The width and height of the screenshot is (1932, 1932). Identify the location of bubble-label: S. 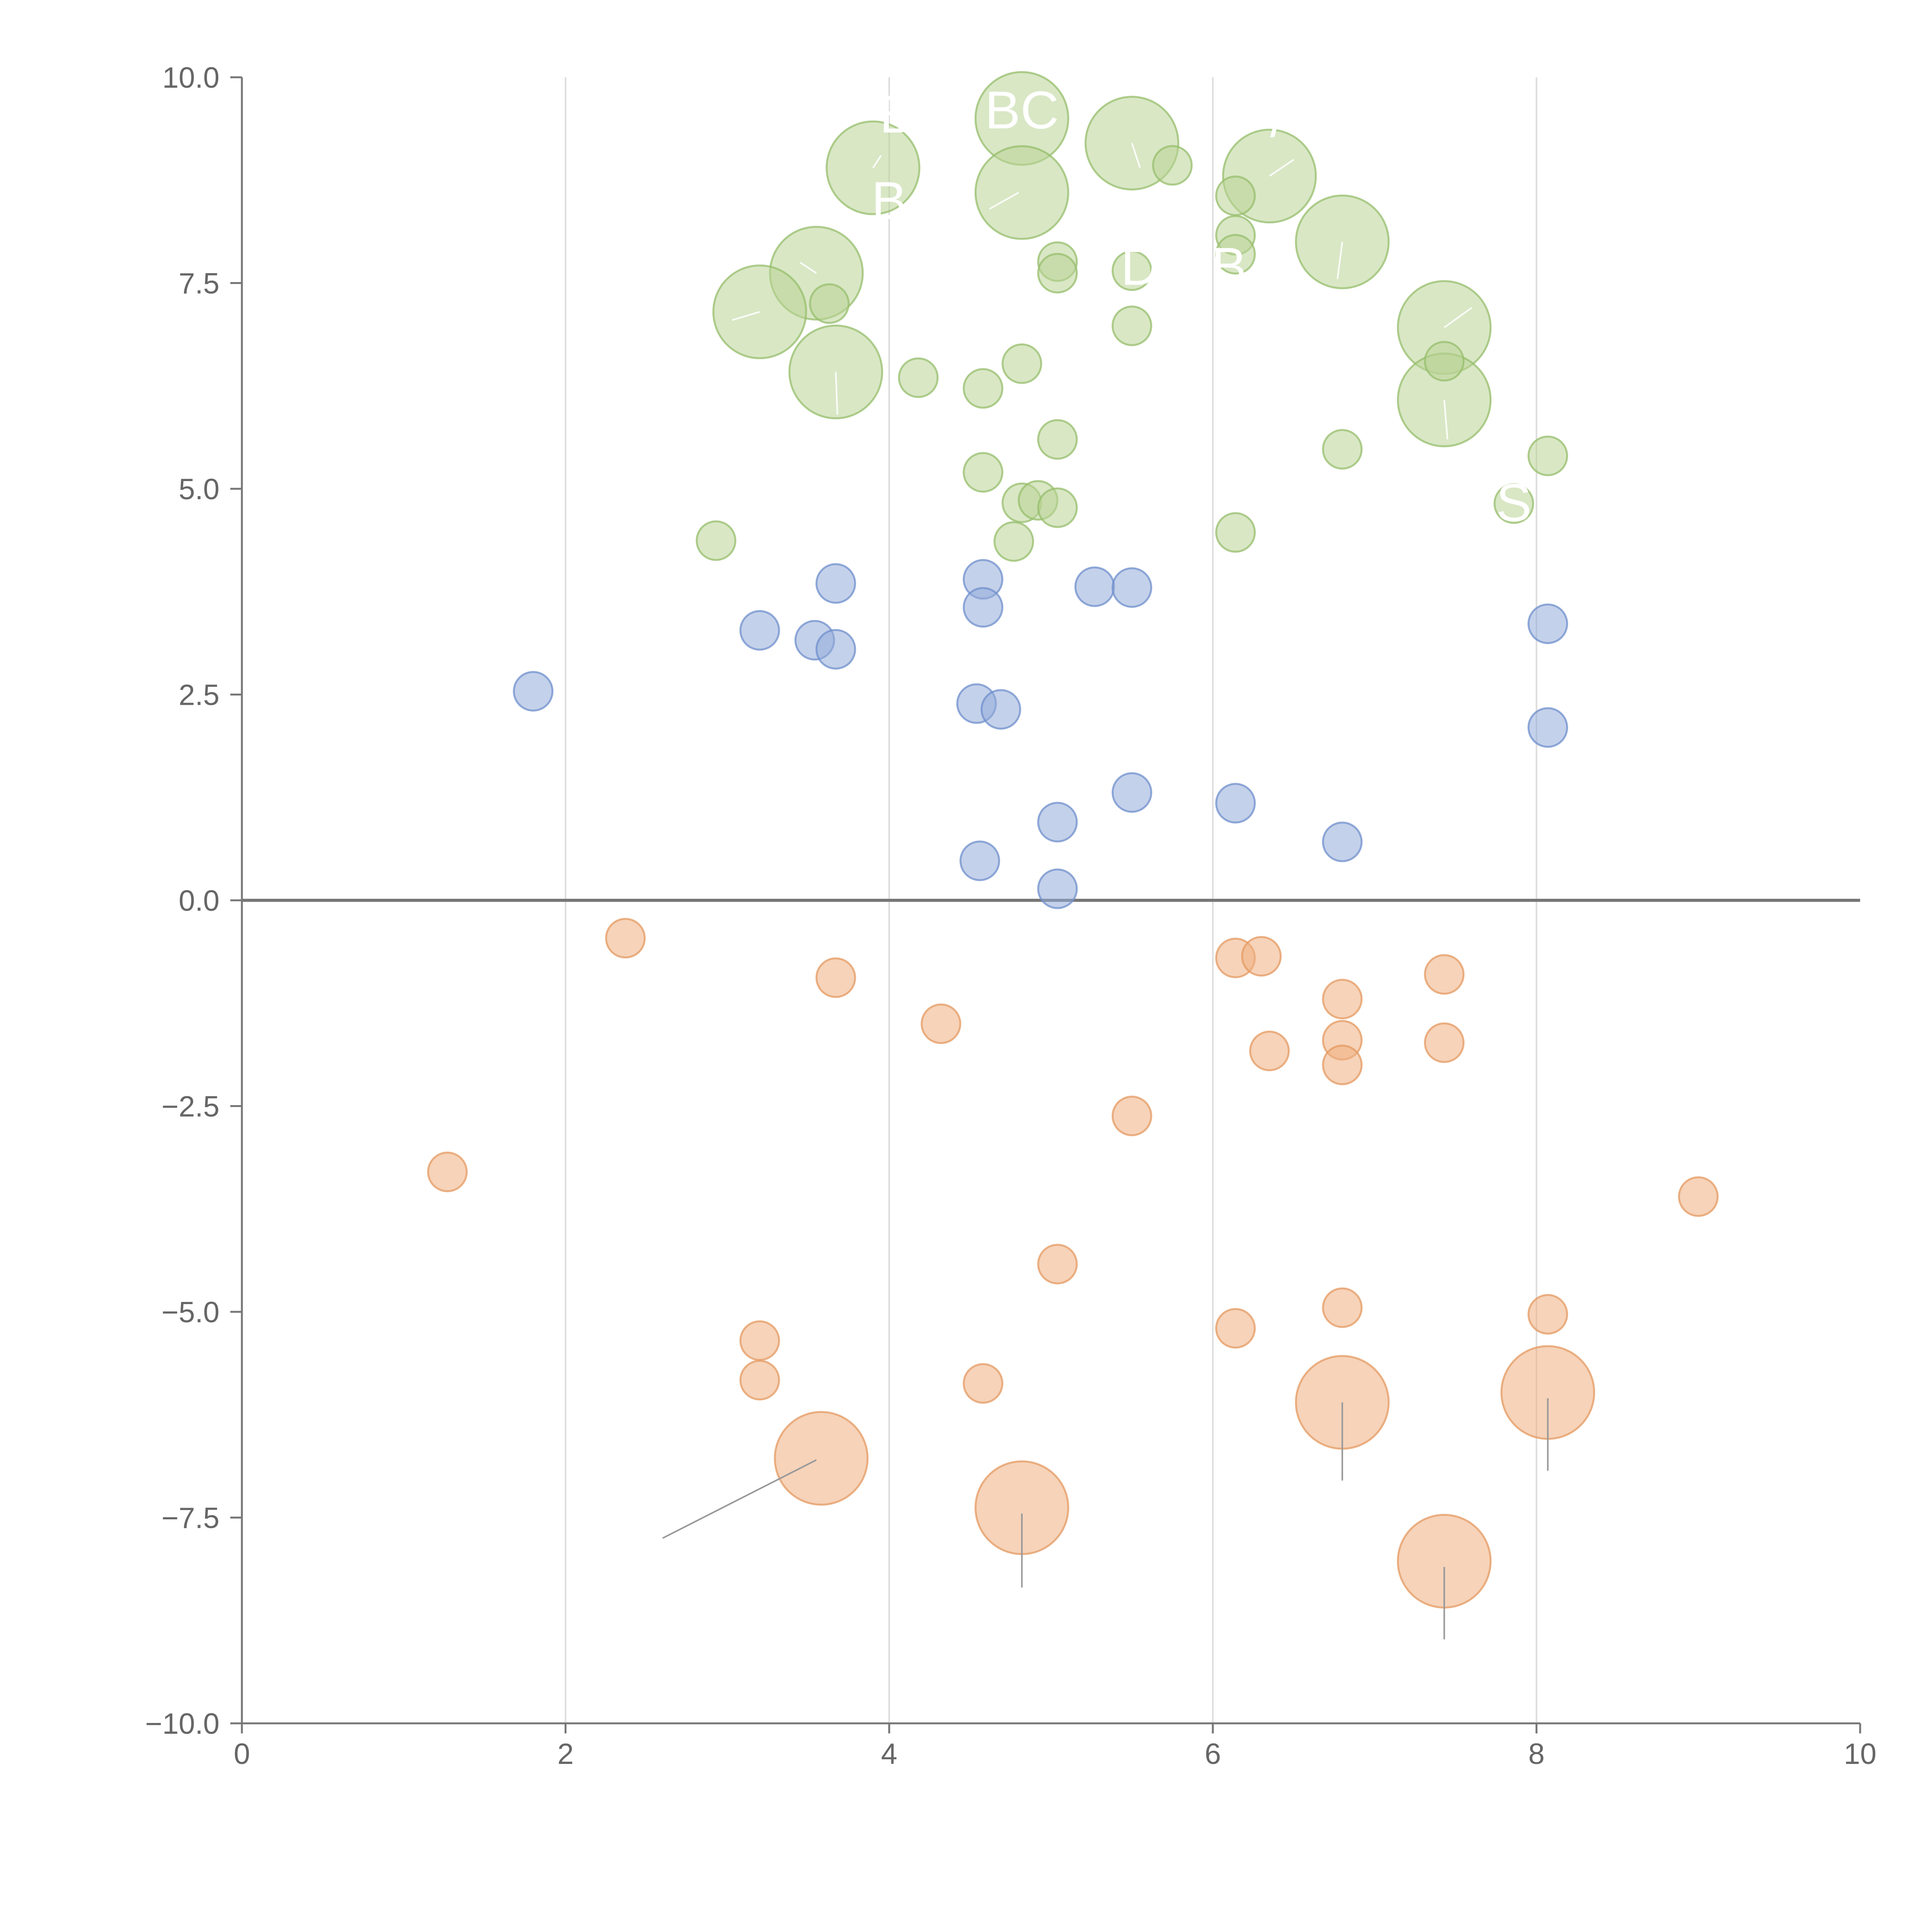
(1514, 503).